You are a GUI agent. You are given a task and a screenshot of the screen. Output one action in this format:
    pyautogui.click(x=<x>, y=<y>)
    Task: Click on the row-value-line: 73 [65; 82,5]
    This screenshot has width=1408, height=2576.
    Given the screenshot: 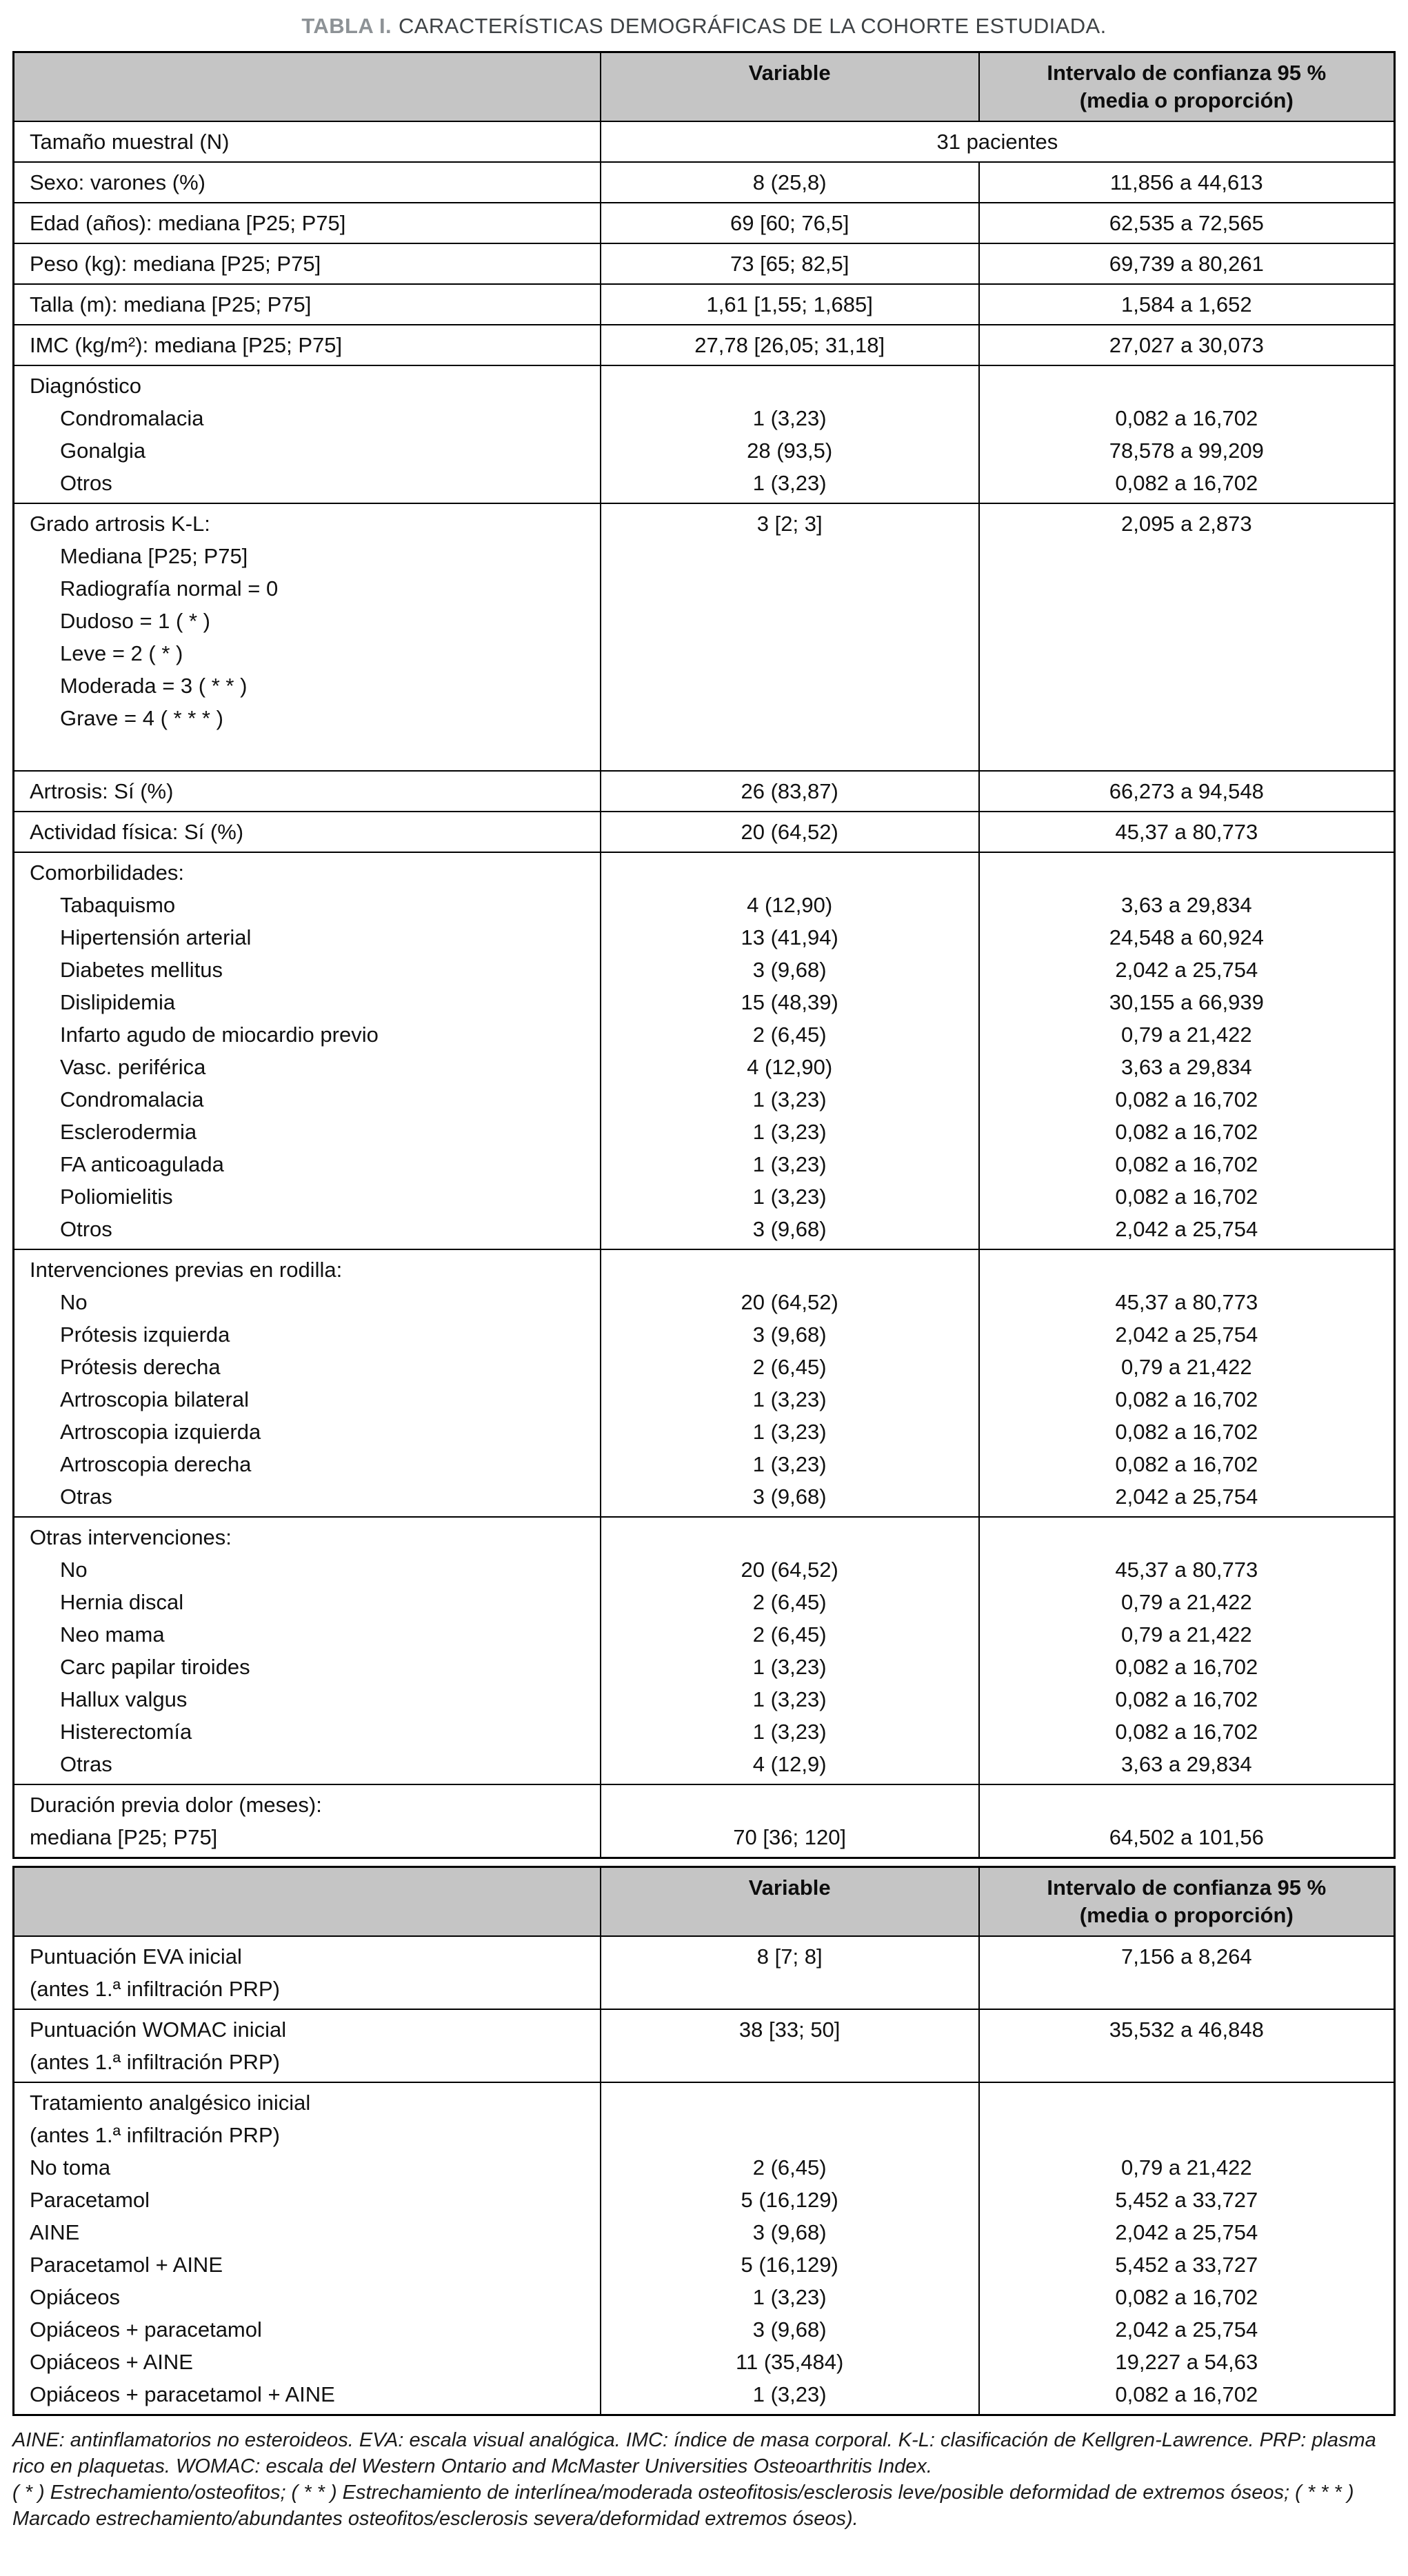 What is the action you would take?
    pyautogui.click(x=789, y=264)
    